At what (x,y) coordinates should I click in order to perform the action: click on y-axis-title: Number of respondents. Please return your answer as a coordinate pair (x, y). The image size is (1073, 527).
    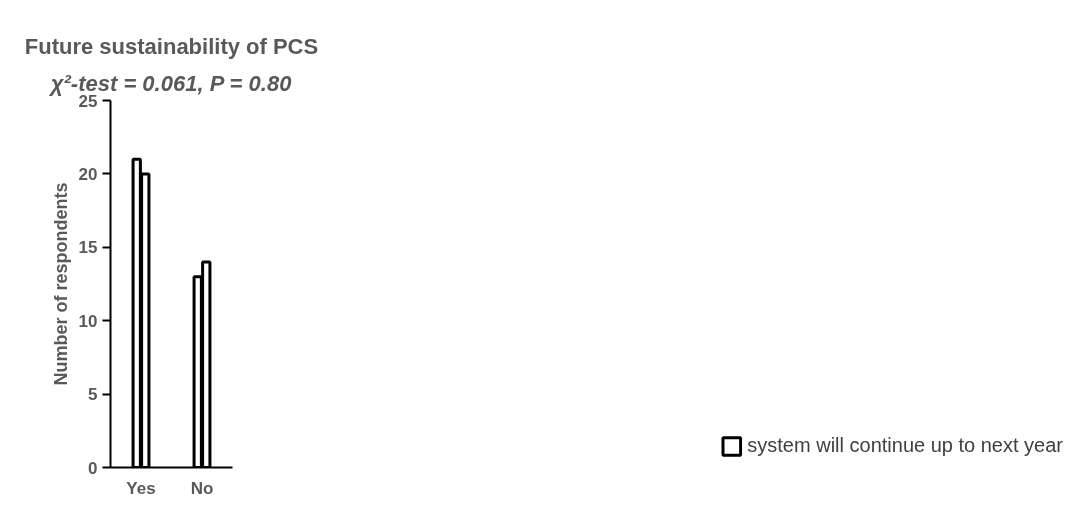
    Looking at the image, I should click on (60, 284).